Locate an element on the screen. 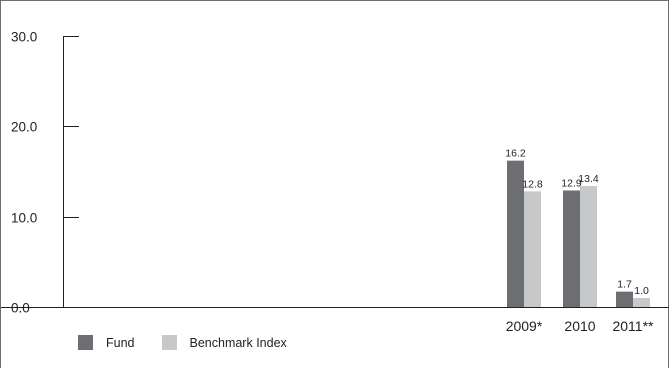  y-tick-label-0: 0.0 is located at coordinates (20, 308).